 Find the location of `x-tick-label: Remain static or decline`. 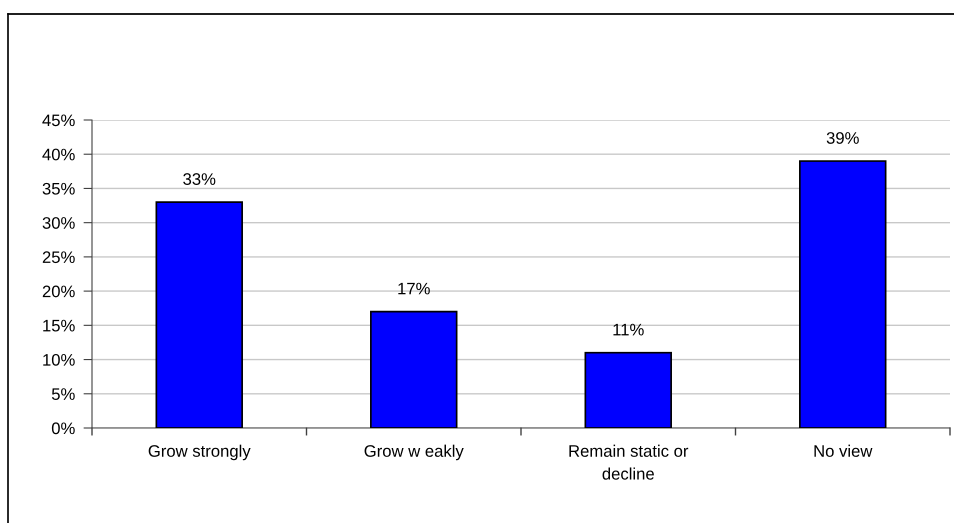

x-tick-label: Remain static or decline is located at coordinates (628, 462).